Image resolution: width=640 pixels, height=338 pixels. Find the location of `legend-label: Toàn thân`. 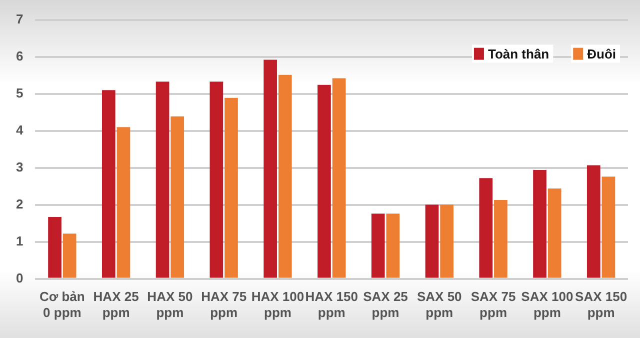

legend-label: Toàn thân is located at coordinates (519, 54).